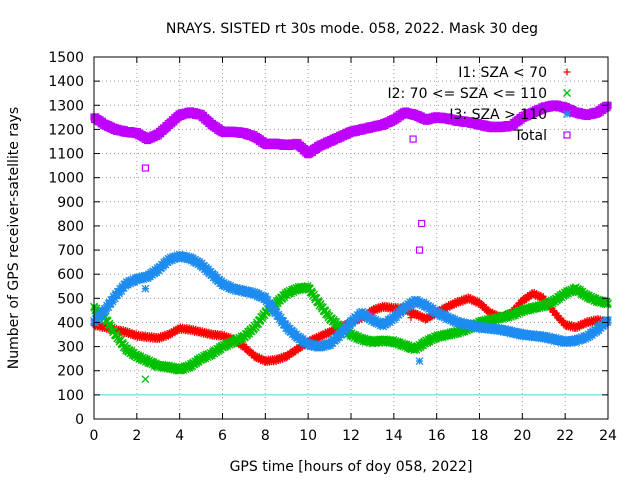 The width and height of the screenshot is (640, 480). What do you see at coordinates (70, 275) in the screenshot?
I see `y-tick-label: 600` at bounding box center [70, 275].